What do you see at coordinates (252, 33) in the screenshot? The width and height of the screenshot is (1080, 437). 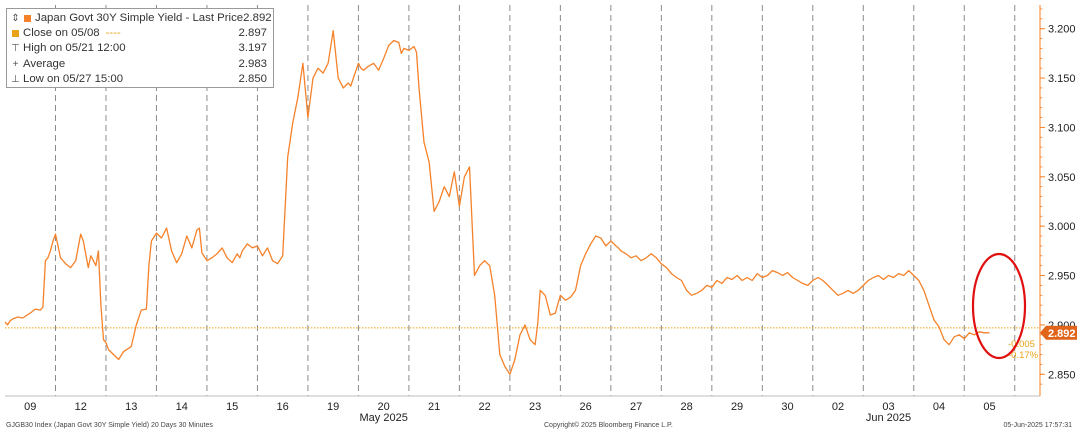 I see `legend-close-value: 2.897` at bounding box center [252, 33].